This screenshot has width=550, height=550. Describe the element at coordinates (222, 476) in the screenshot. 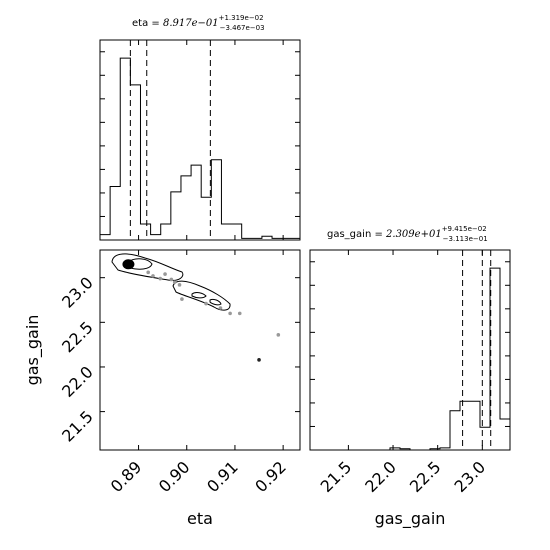

I see `scatter-xtick-label: 0.91` at that location.